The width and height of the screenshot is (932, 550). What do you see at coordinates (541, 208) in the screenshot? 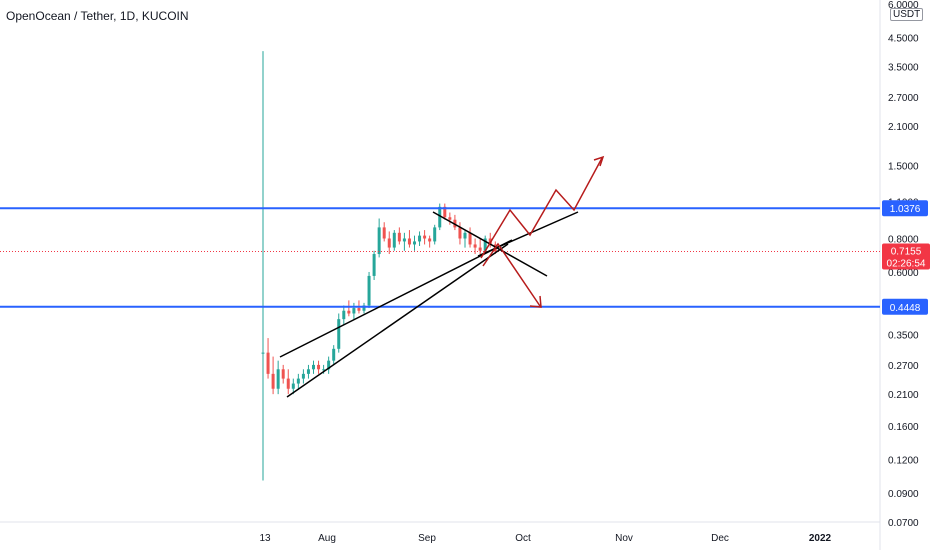
I see `bullish-projection-arrow` at bounding box center [541, 208].